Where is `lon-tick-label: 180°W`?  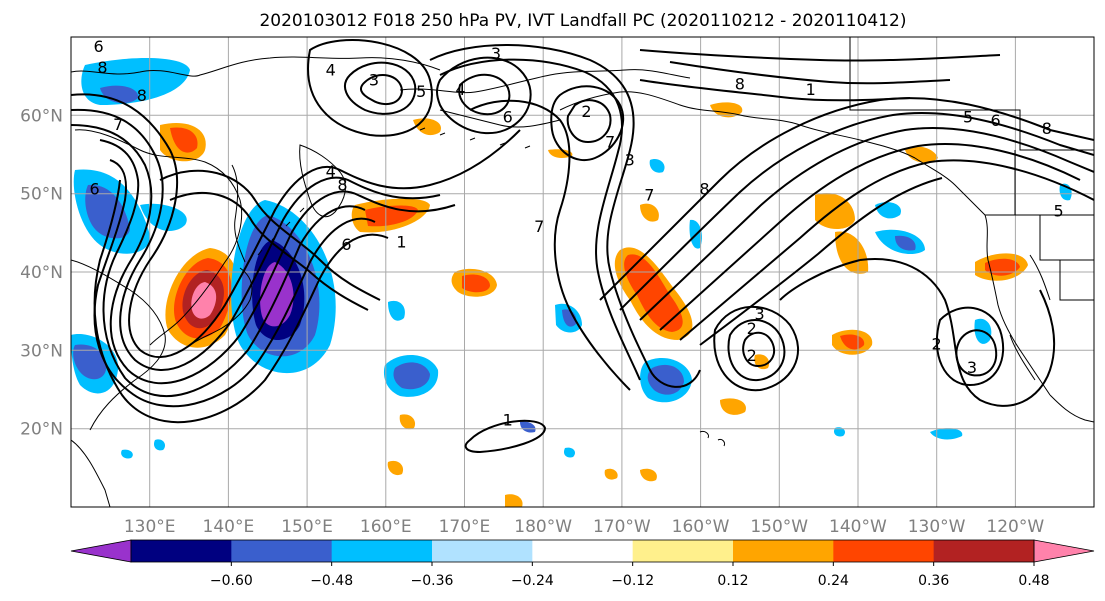
lon-tick-label: 180°W is located at coordinates (543, 527).